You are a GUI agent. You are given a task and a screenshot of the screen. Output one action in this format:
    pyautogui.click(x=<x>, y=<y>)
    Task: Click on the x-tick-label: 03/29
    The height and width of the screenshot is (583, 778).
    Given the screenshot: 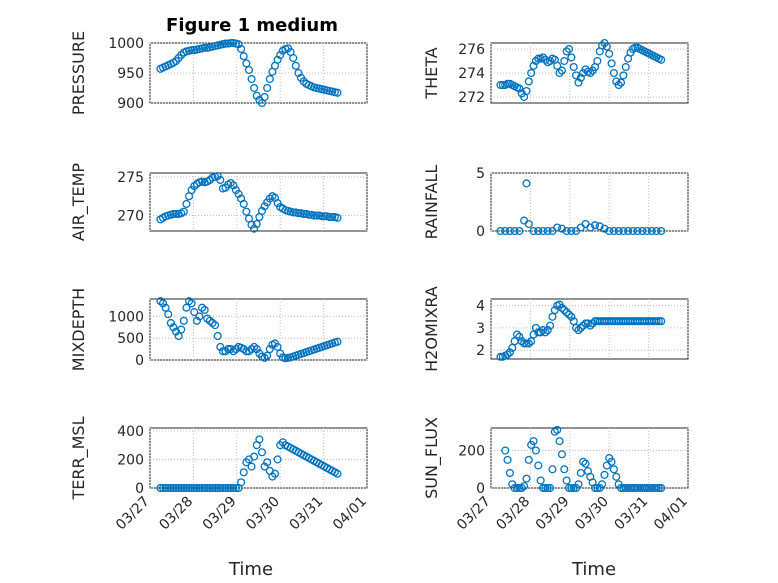 What is the action you would take?
    pyautogui.click(x=220, y=514)
    